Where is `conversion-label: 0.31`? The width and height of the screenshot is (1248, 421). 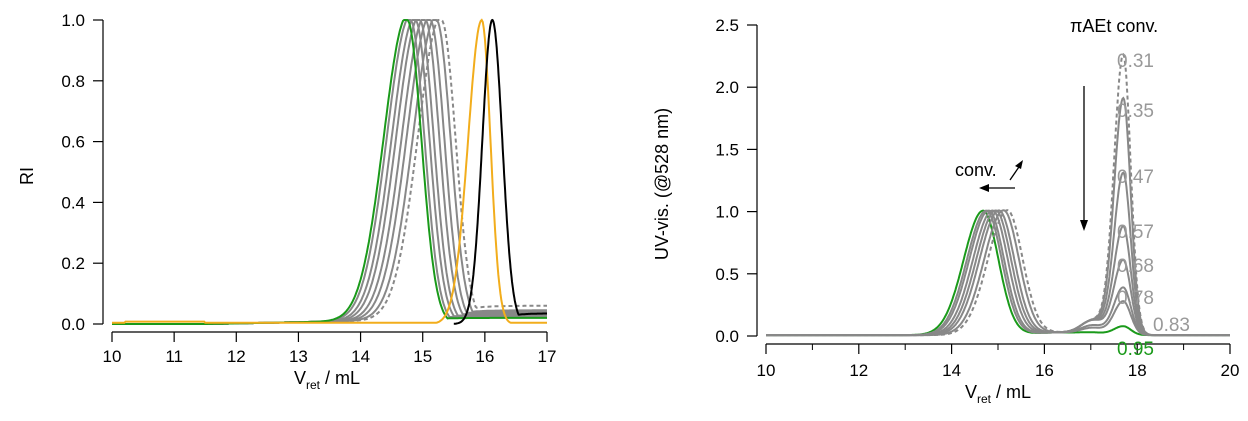 conversion-label: 0.31 is located at coordinates (1135, 61).